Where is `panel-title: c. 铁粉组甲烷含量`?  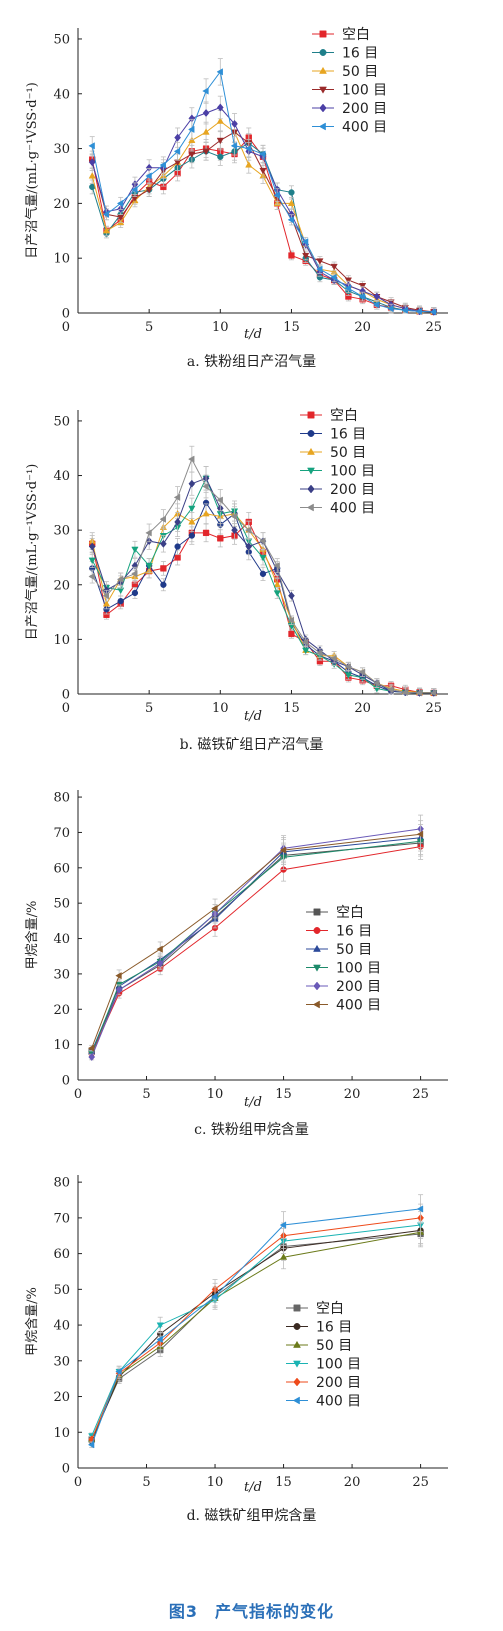
panel-title: c. 铁粉组甲烷含量 is located at coordinates (251, 1130).